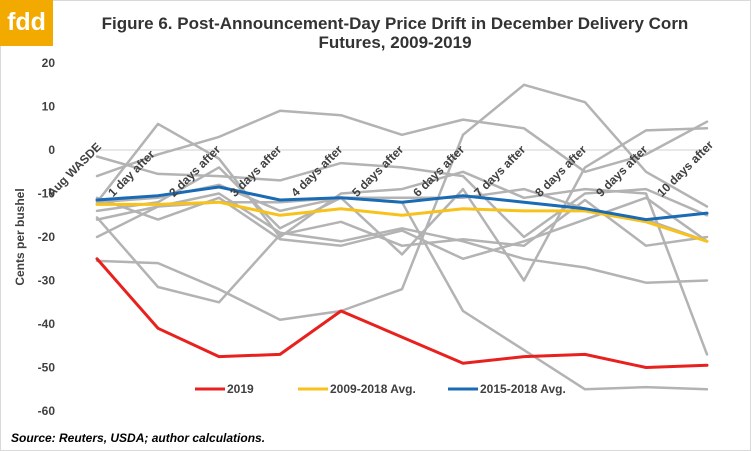 The width and height of the screenshot is (751, 451). Describe the element at coordinates (560, 170) in the screenshot. I see `x-category-label: 8 days after` at that location.